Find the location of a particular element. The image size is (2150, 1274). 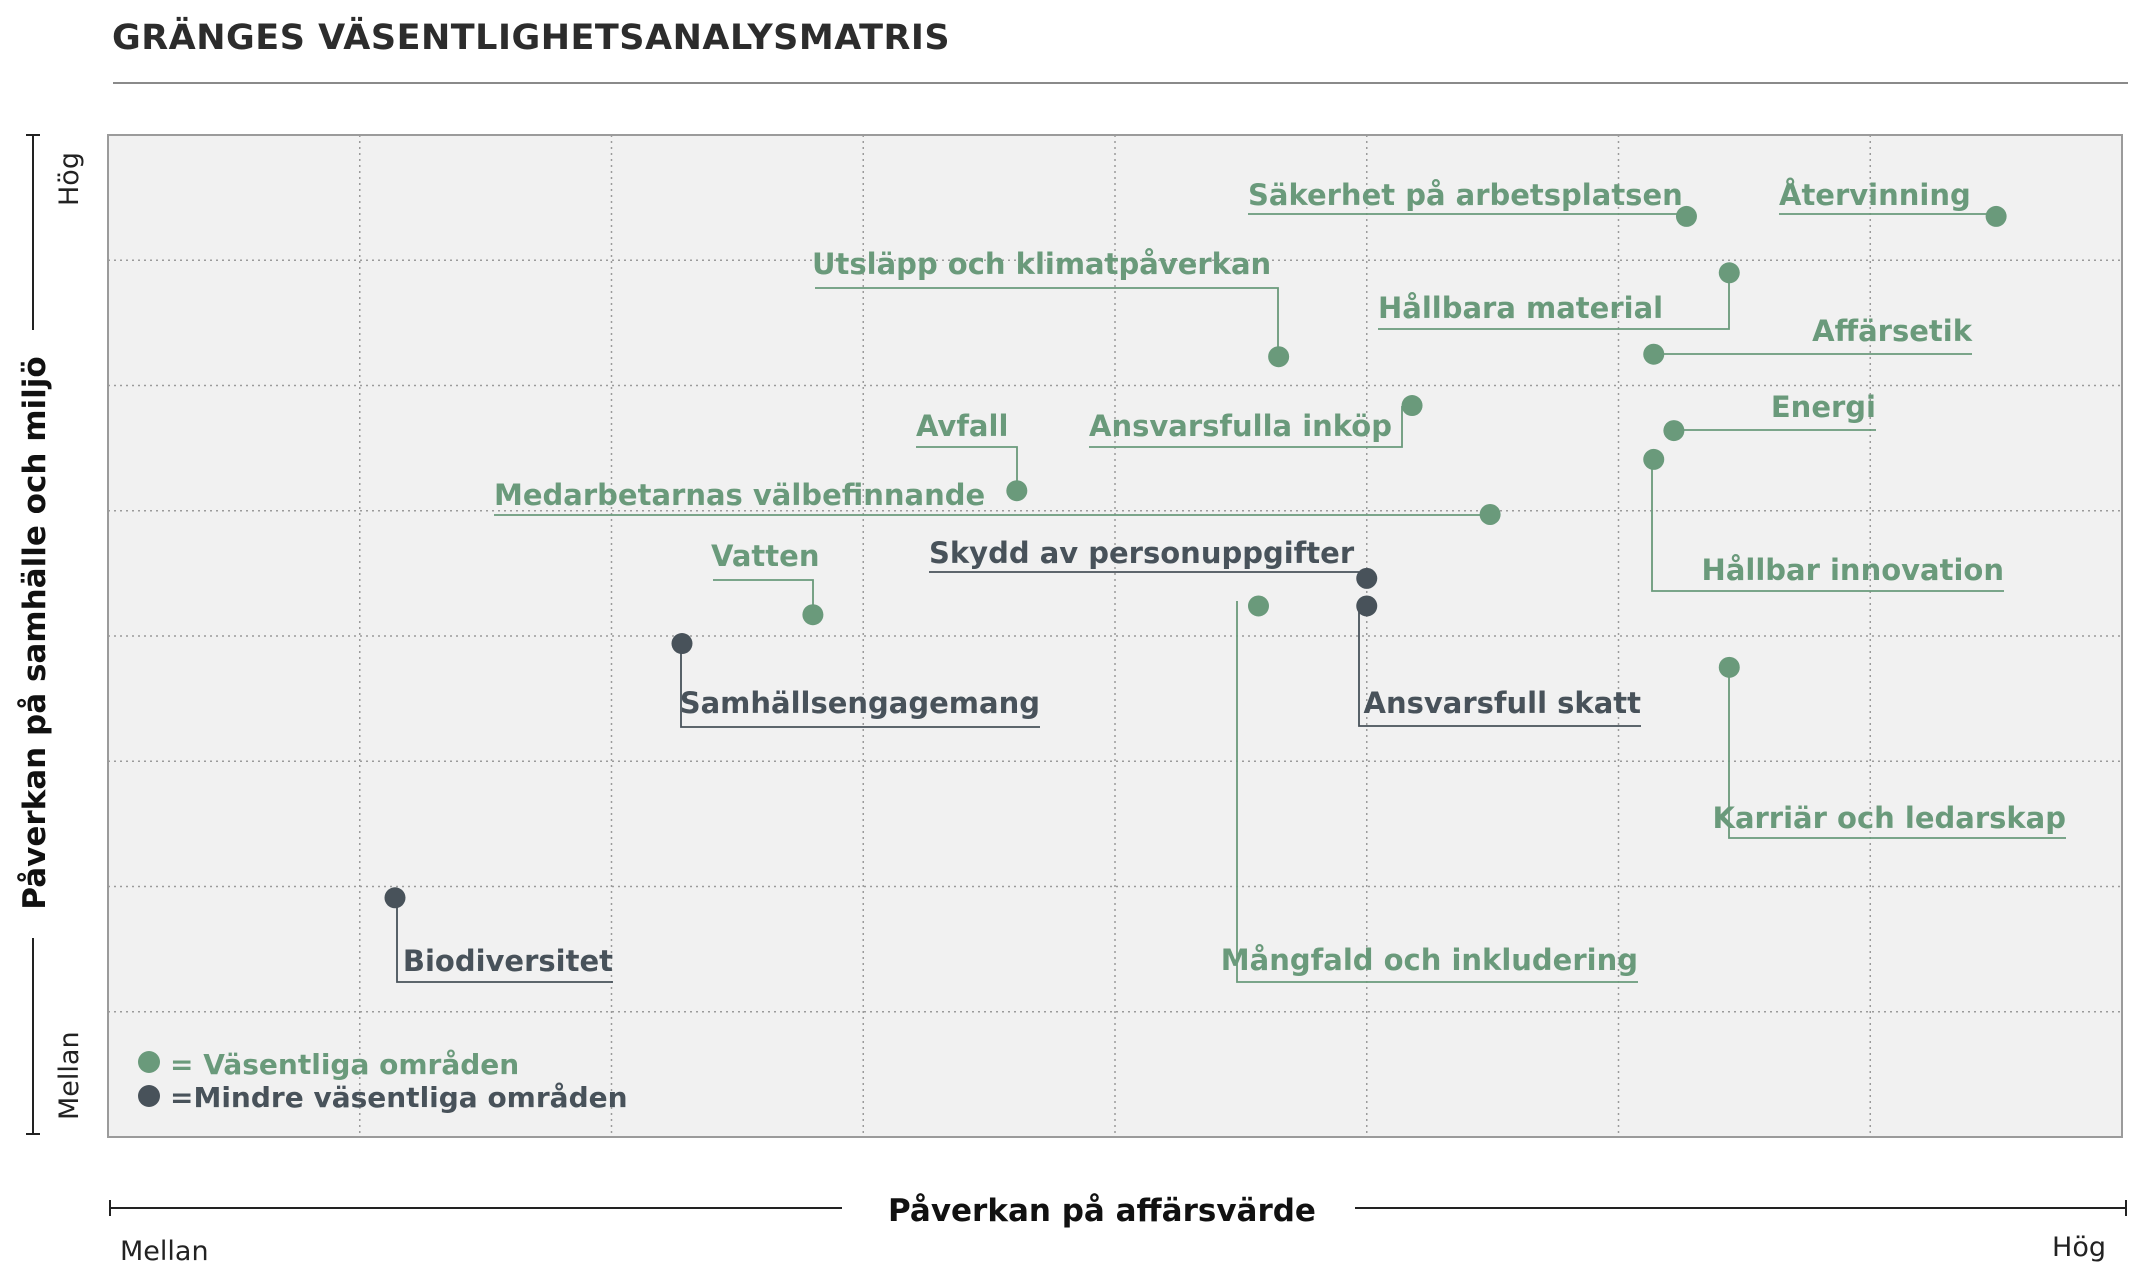

y-axis-title: Påverkan på samhälle och miljö is located at coordinates (35, 632).